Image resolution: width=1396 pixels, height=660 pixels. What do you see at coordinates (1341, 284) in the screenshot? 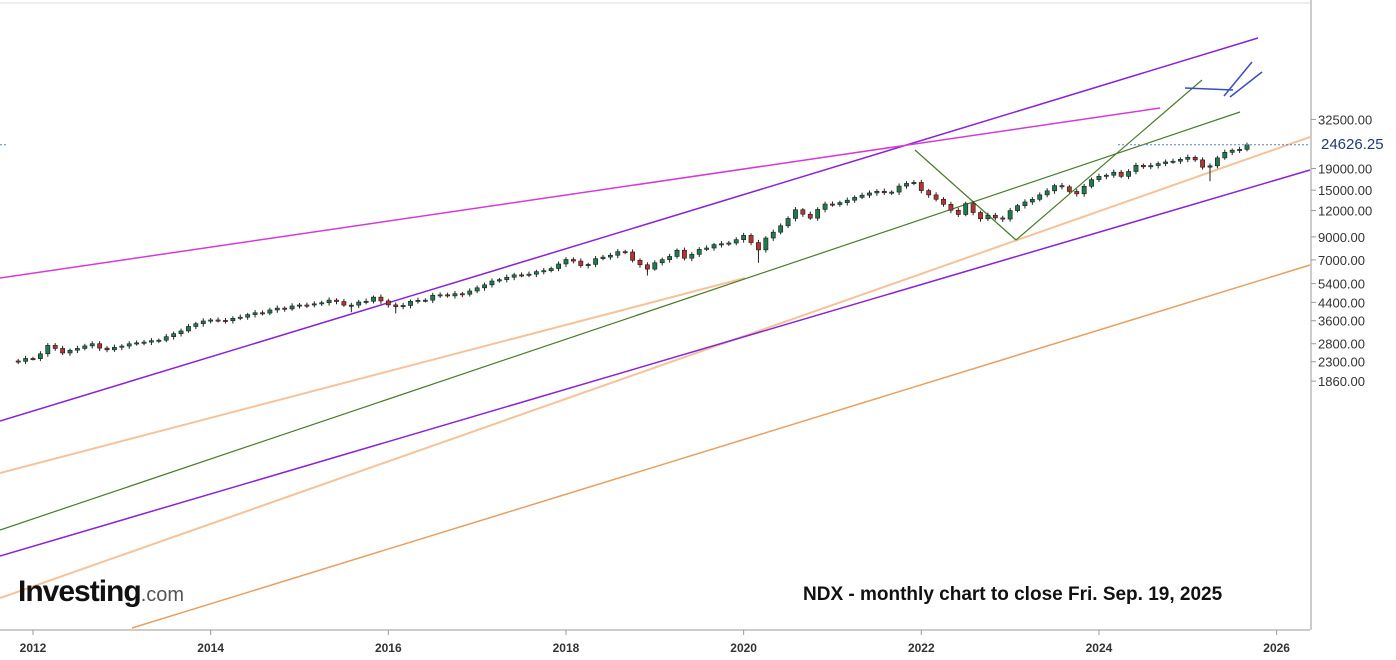
I see `y-tick-label: 5400.00` at bounding box center [1341, 284].